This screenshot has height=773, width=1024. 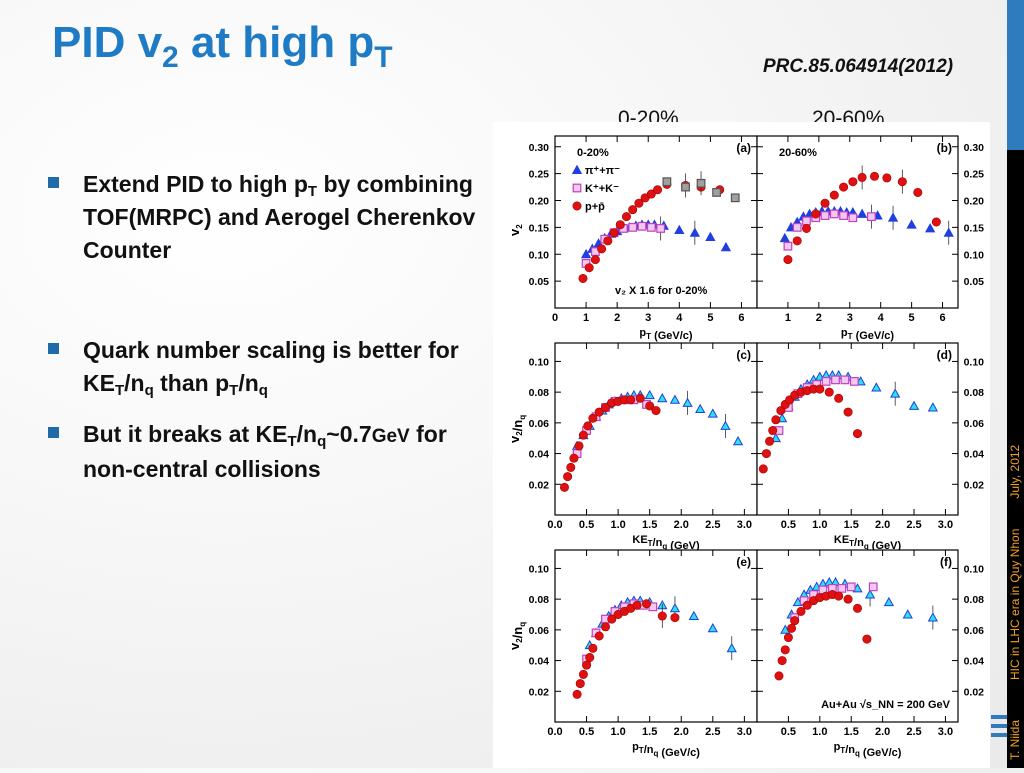 What do you see at coordinates (666, 750) in the screenshot?
I see `x-axis-label: pT/nq (GeV/c)` at bounding box center [666, 750].